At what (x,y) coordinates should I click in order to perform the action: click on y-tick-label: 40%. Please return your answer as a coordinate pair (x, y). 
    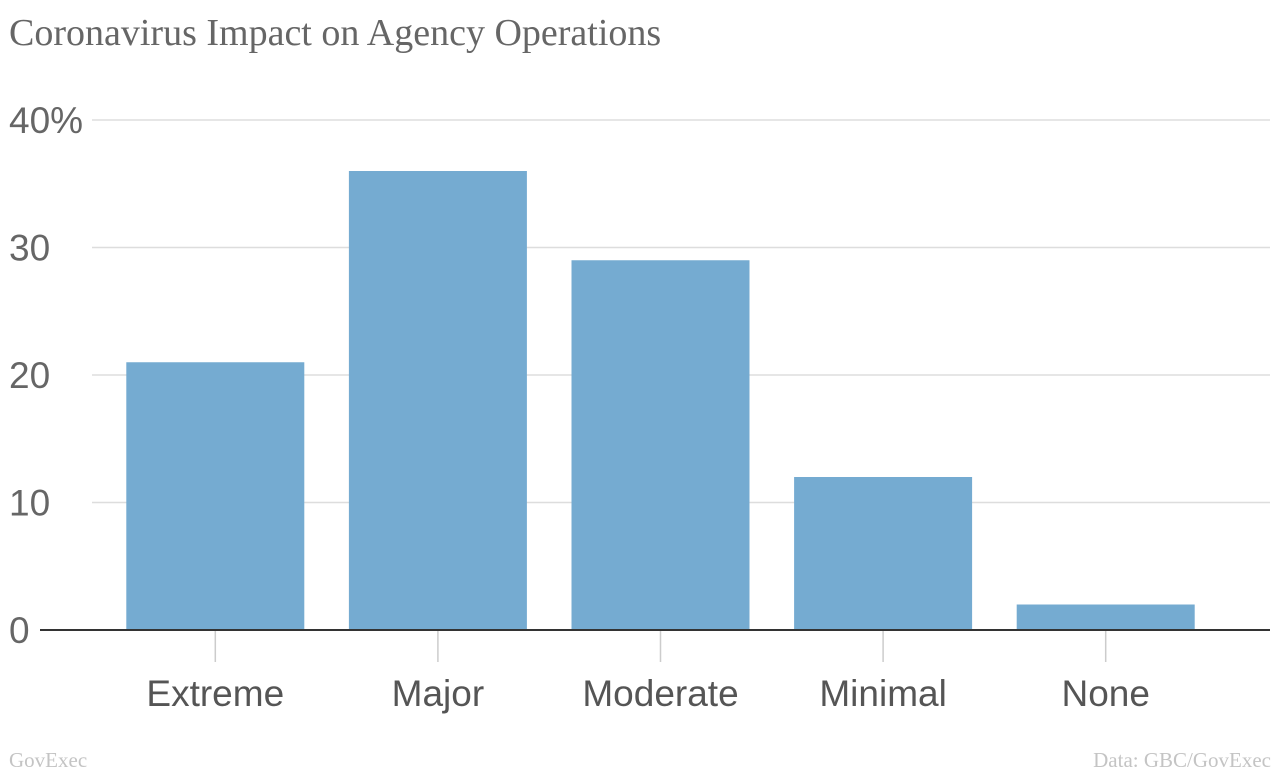
    Looking at the image, I should click on (46, 120).